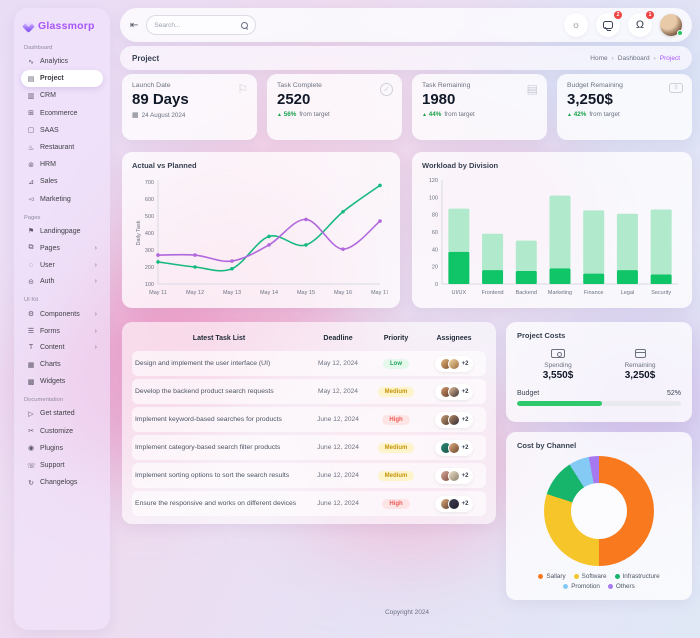 Image resolution: width=700 pixels, height=638 pixels. Describe the element at coordinates (633, 58) in the screenshot. I see `breadcrumb-item-dashboard: Dashboard` at that location.